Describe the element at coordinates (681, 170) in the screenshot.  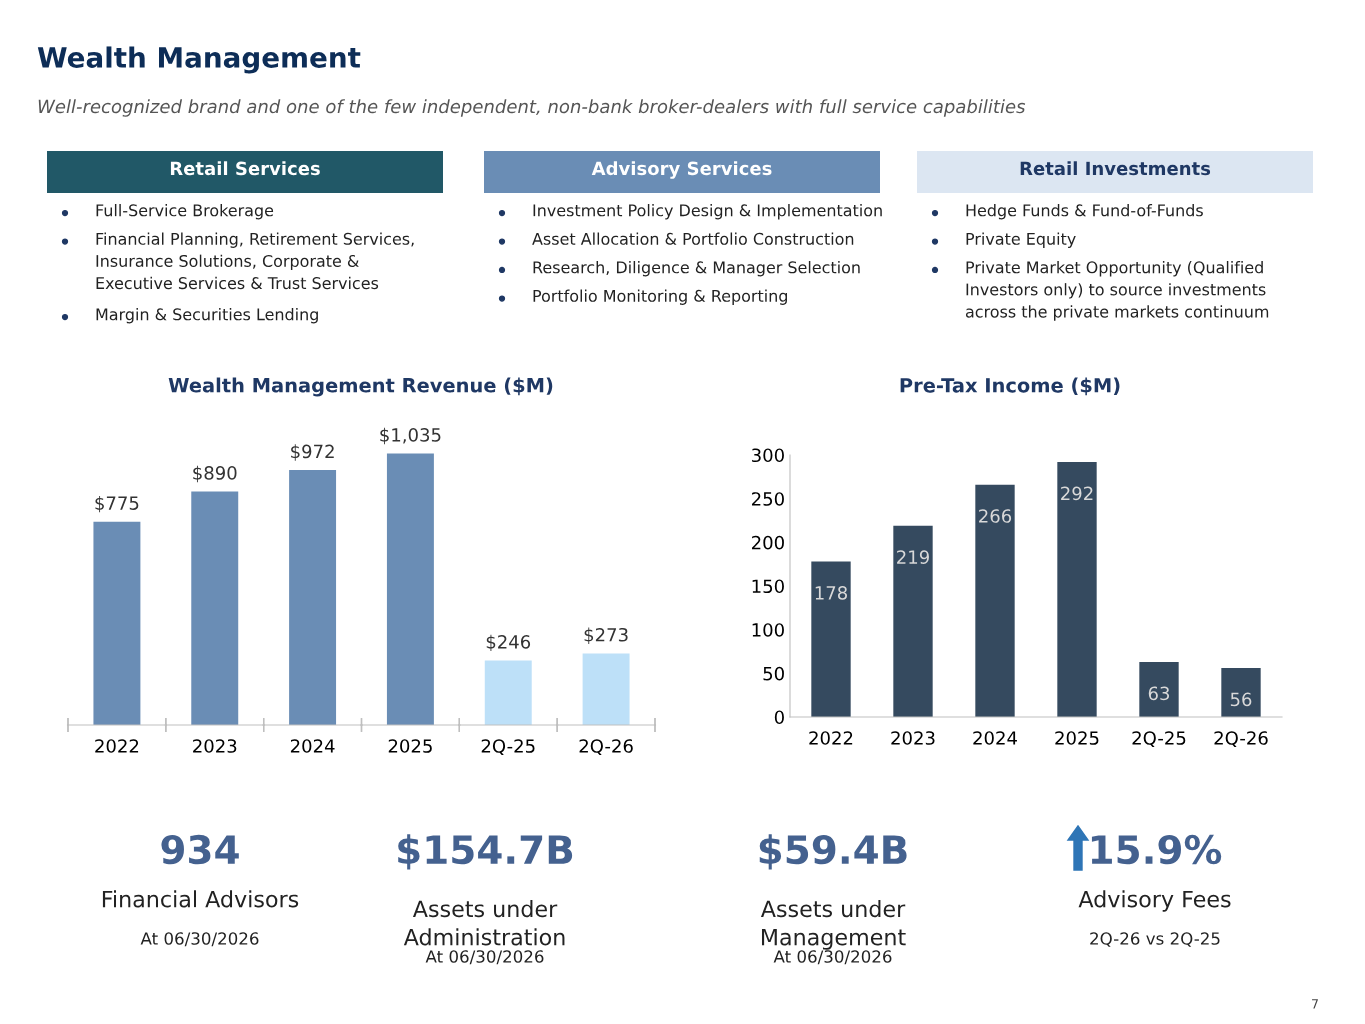
I see `text: Advisory Services` at that location.